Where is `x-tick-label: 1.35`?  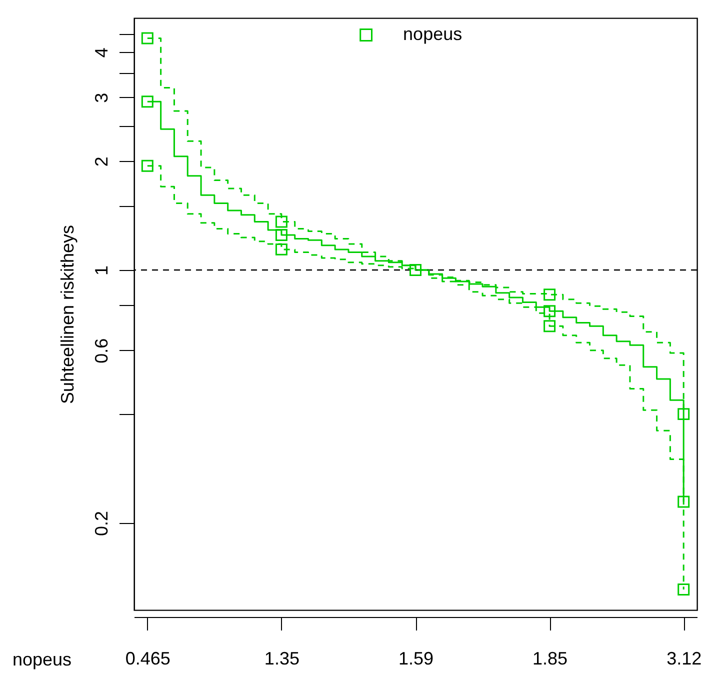 x-tick-label: 1.35 is located at coordinates (282, 658).